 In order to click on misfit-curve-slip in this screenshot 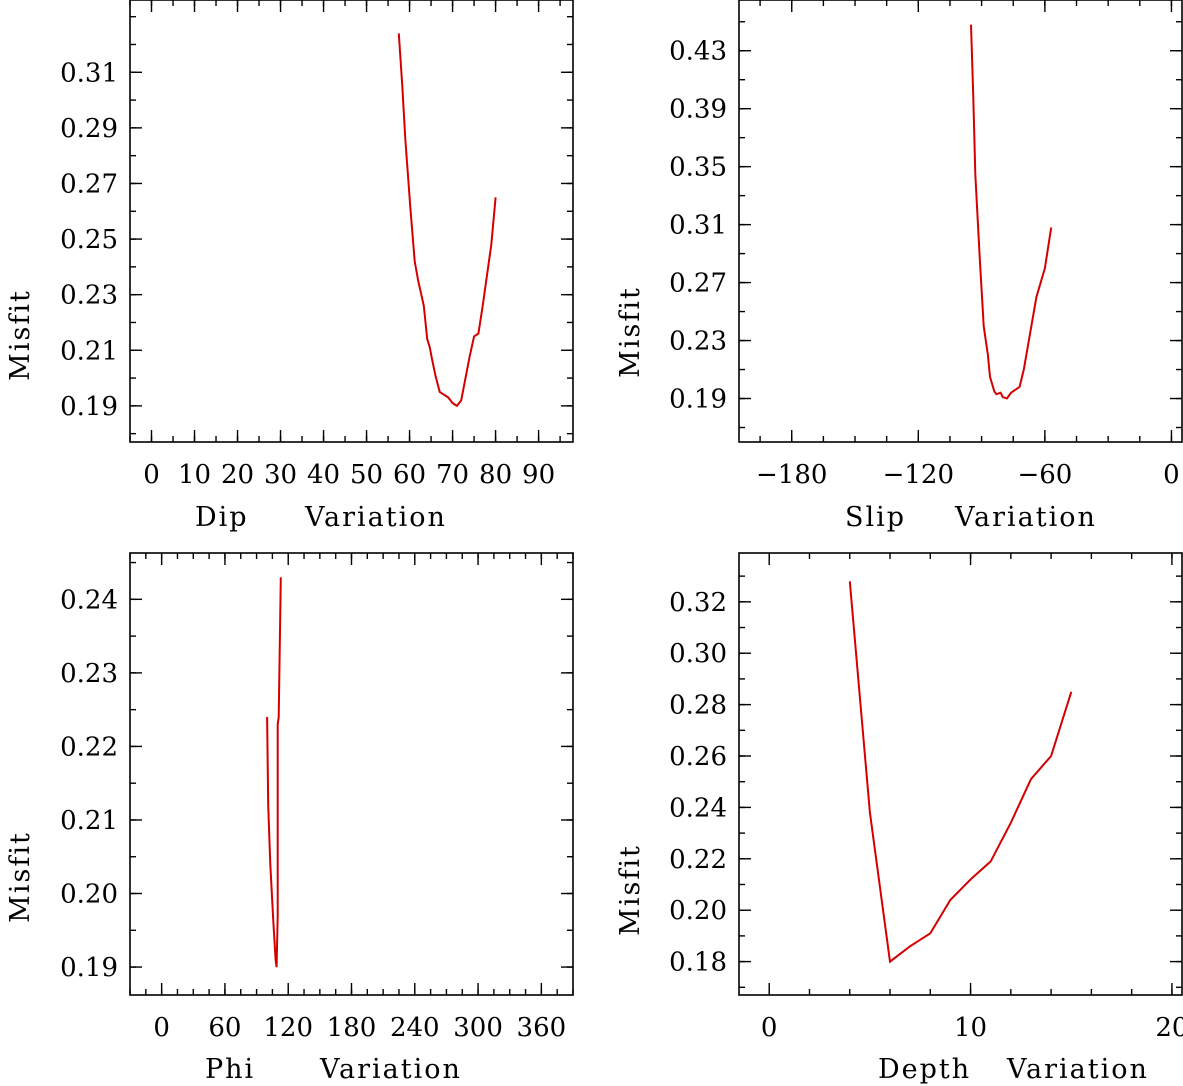, I will do `click(1011, 212)`.